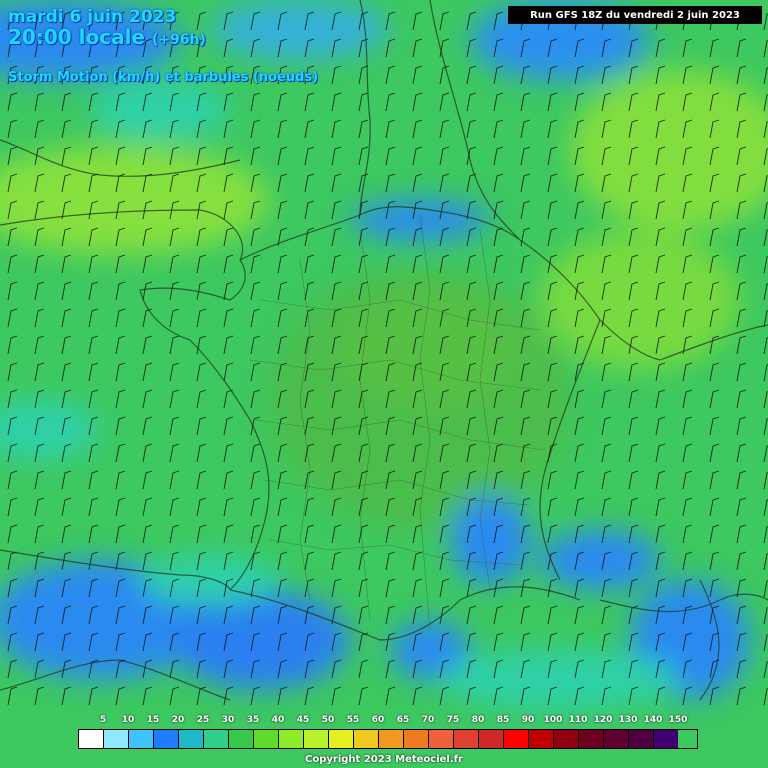 The width and height of the screenshot is (768, 768). I want to click on legend-label: 75, so click(453, 720).